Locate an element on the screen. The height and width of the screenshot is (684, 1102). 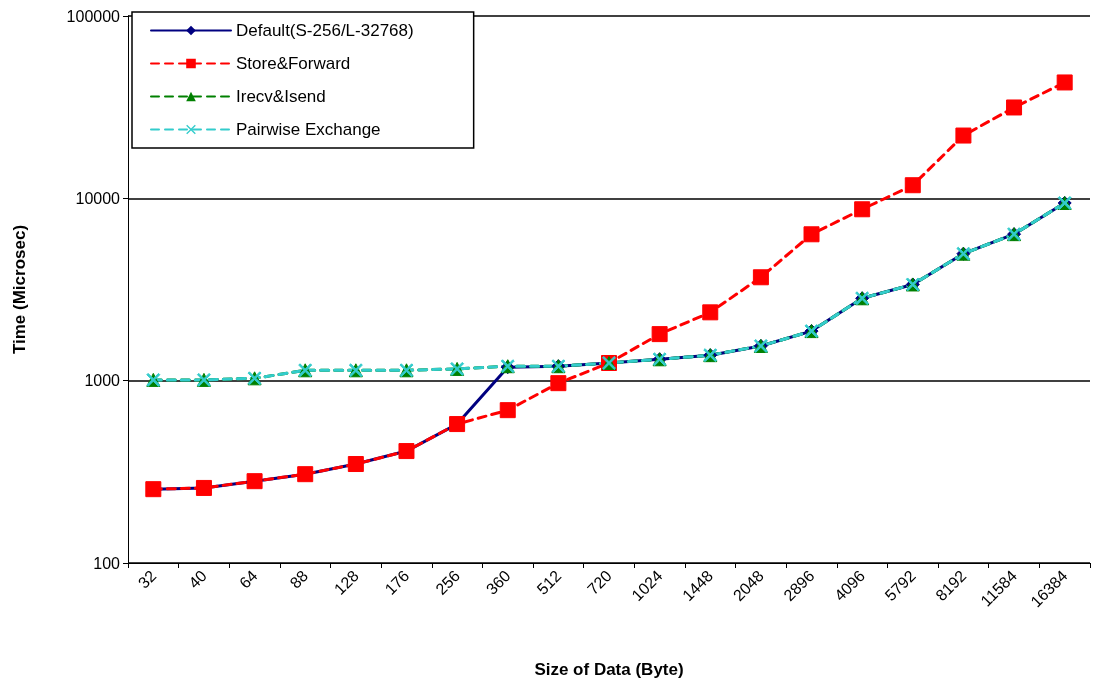
y-tick-label: 100 is located at coordinates (107, 563).